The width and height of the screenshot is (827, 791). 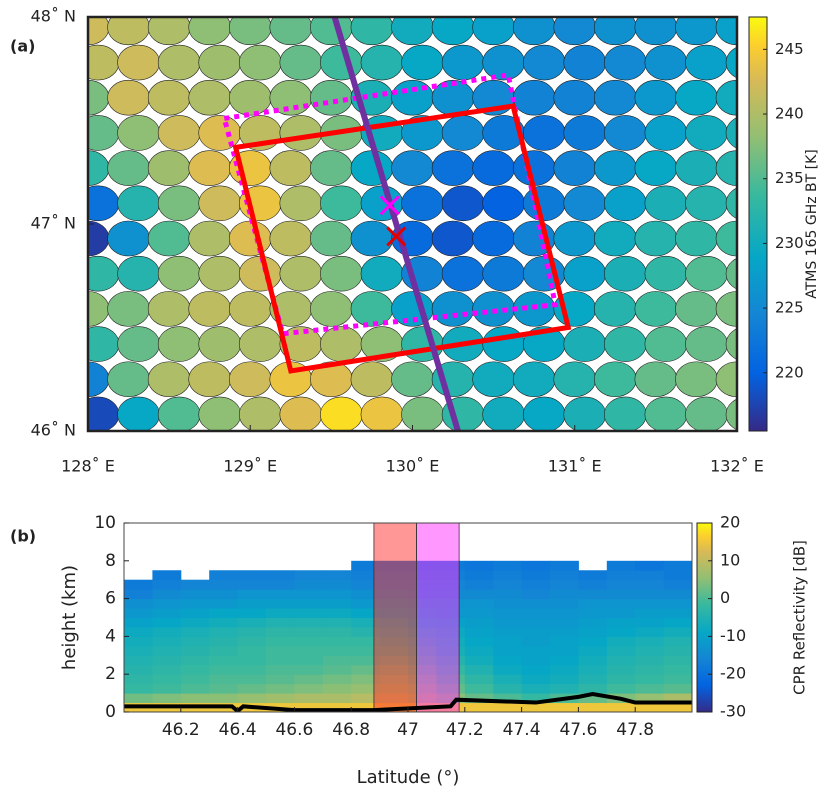 What do you see at coordinates (110, 599) in the screenshot?
I see `y-tick-label: 6` at bounding box center [110, 599].